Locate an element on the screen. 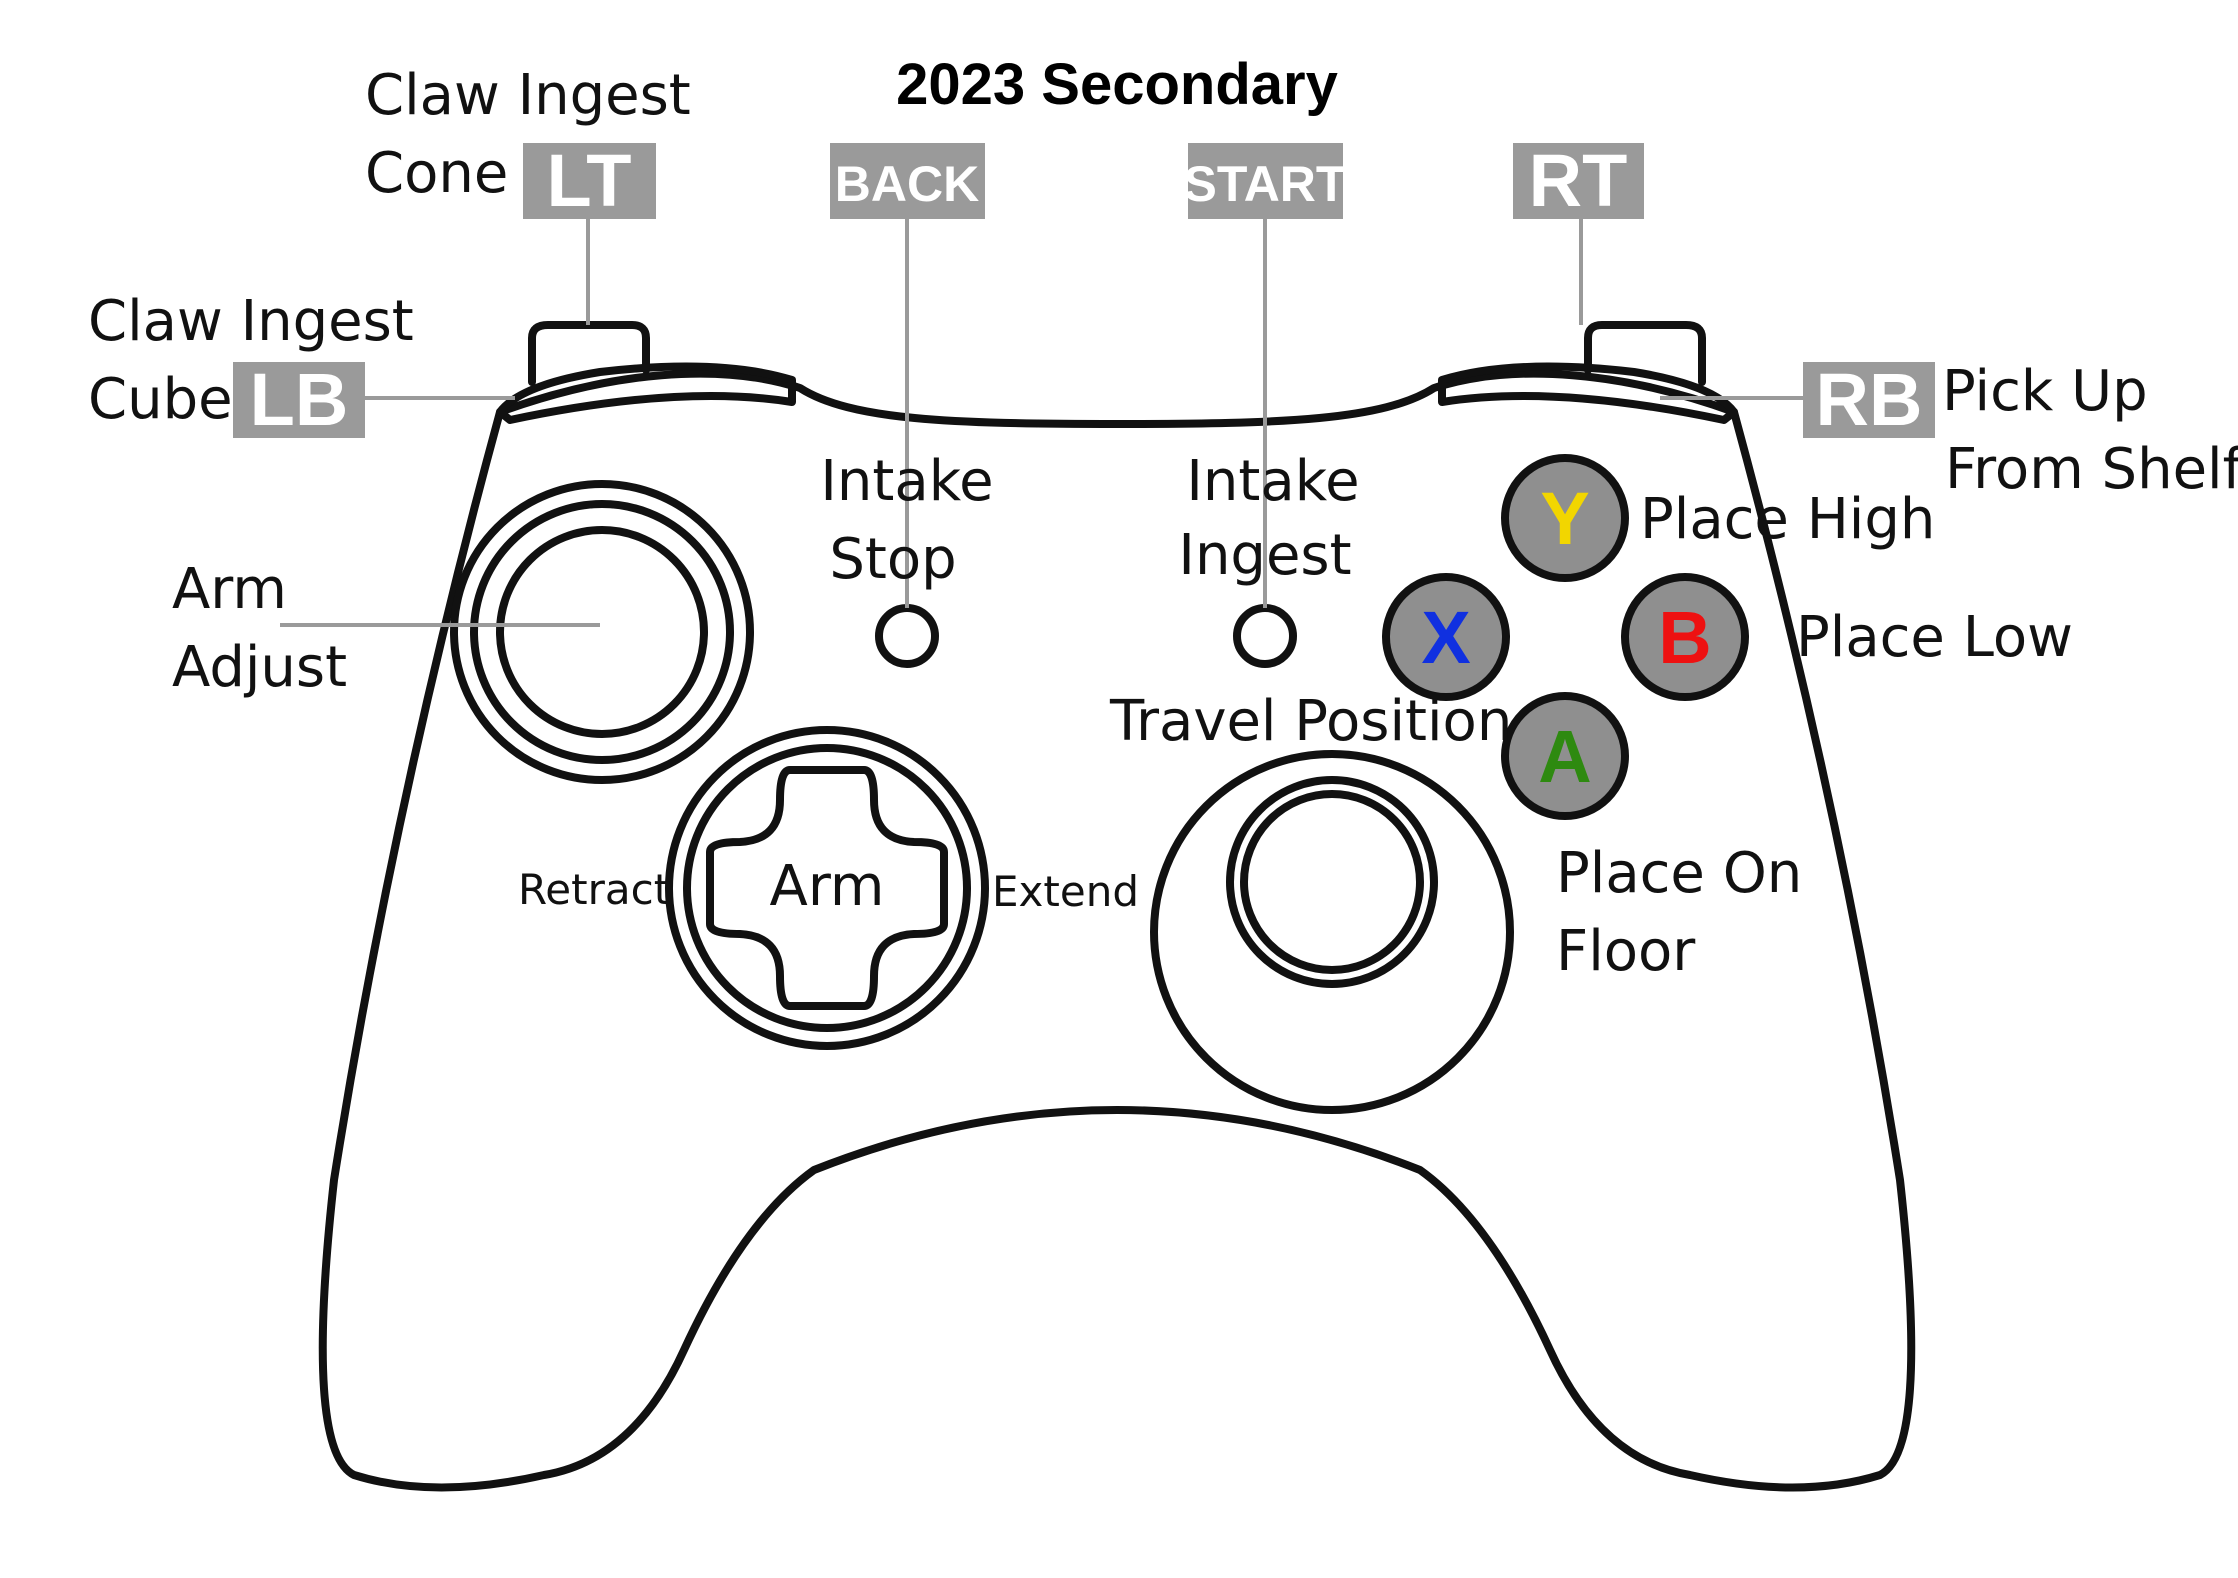 This screenshot has width=2238, height=1578. diagram-title: 2023 Secondary is located at coordinates (1117, 84).